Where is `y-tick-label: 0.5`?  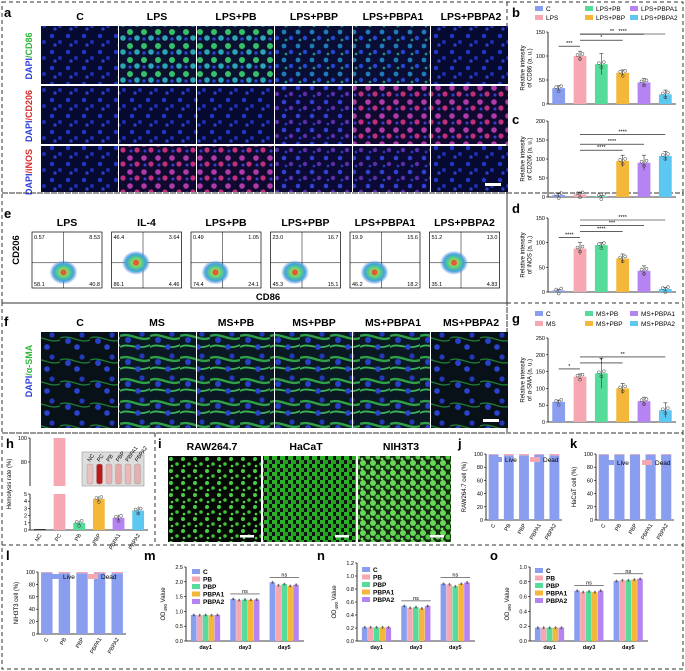 y-tick-label: 0.5 is located at coordinates (179, 627).